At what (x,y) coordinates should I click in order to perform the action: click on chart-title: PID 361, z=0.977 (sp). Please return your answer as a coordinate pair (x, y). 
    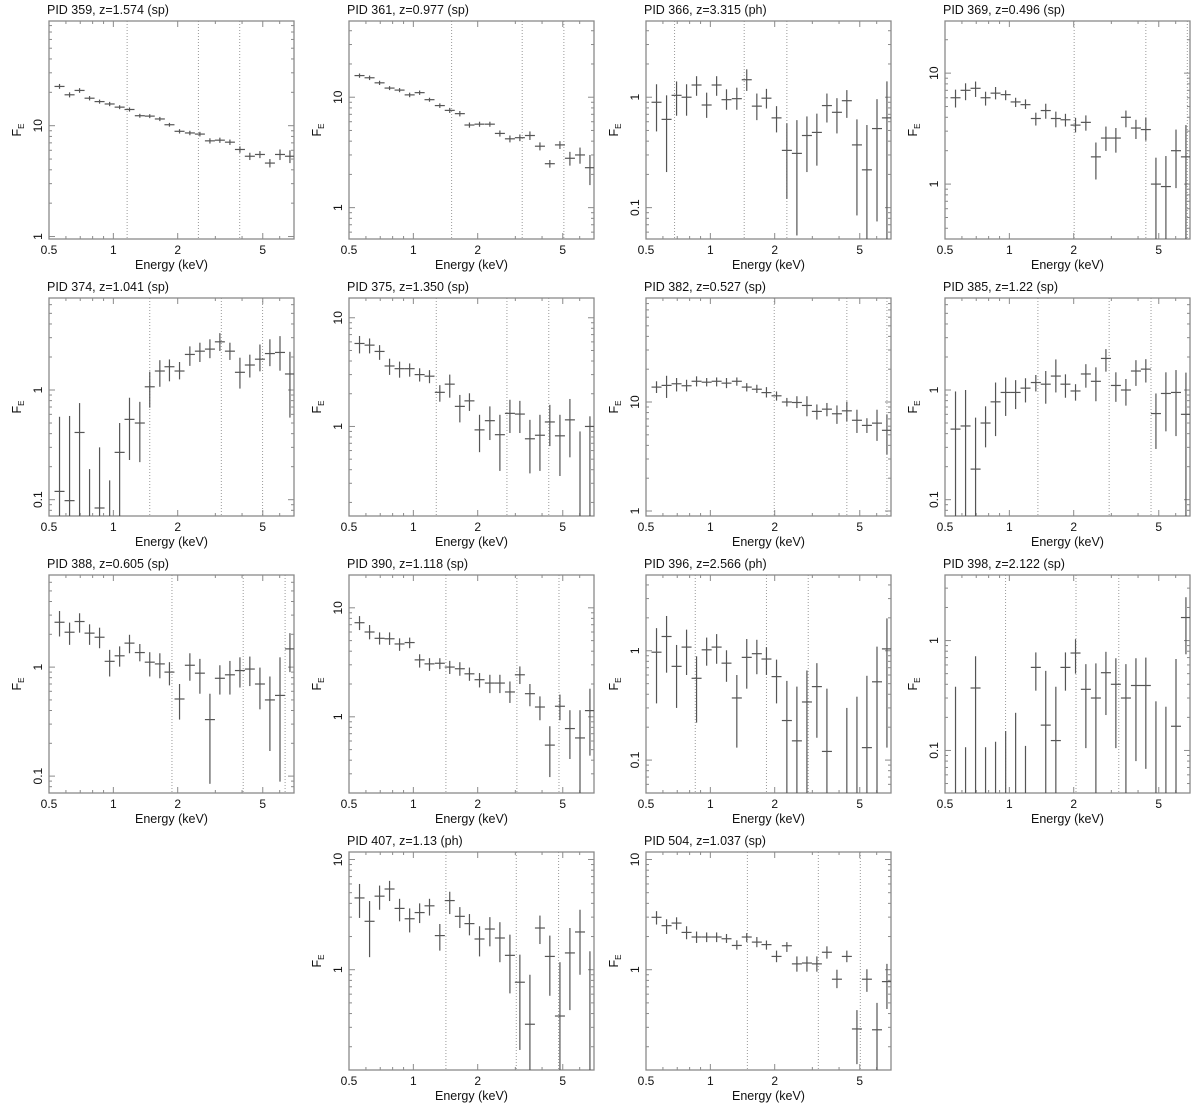
    Looking at the image, I should click on (408, 10).